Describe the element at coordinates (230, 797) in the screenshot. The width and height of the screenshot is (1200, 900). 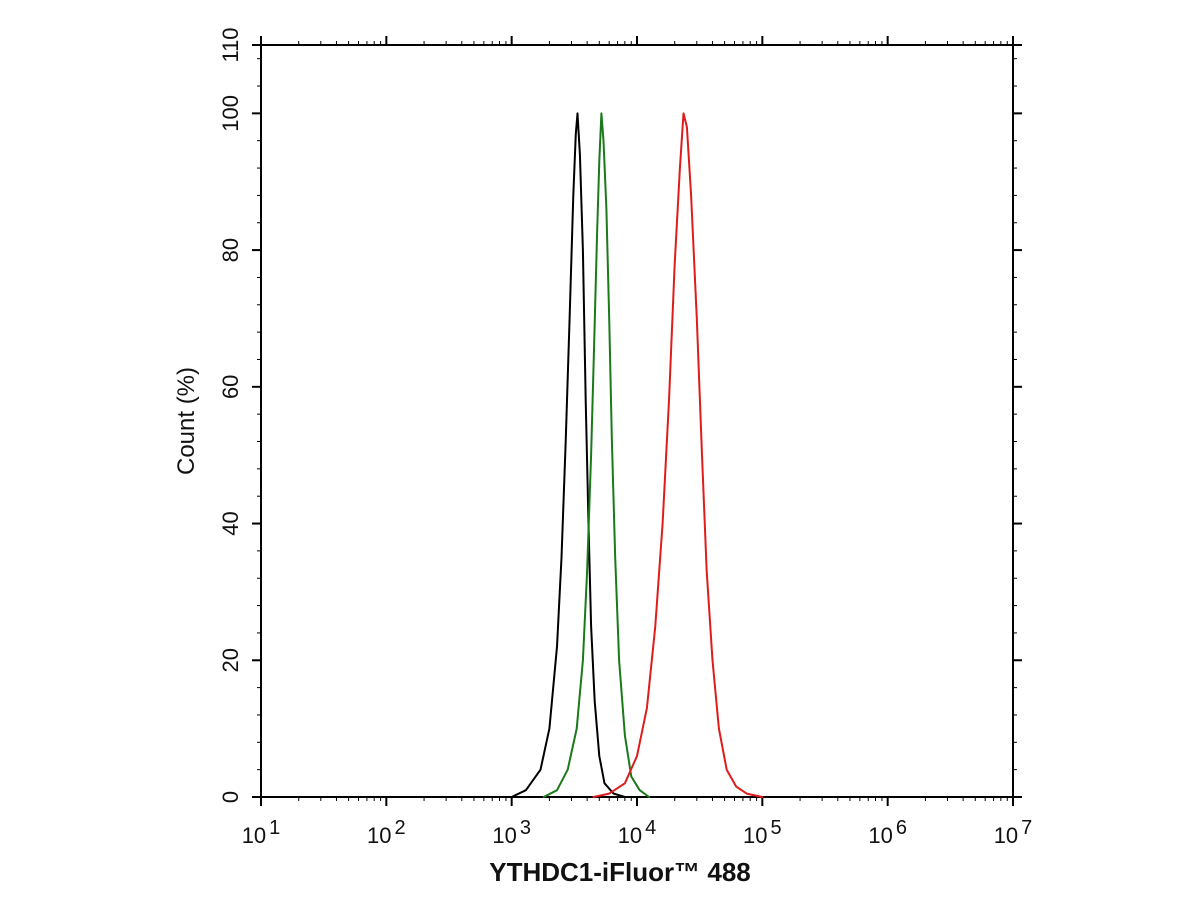
I see `y-tick-label: 0` at that location.